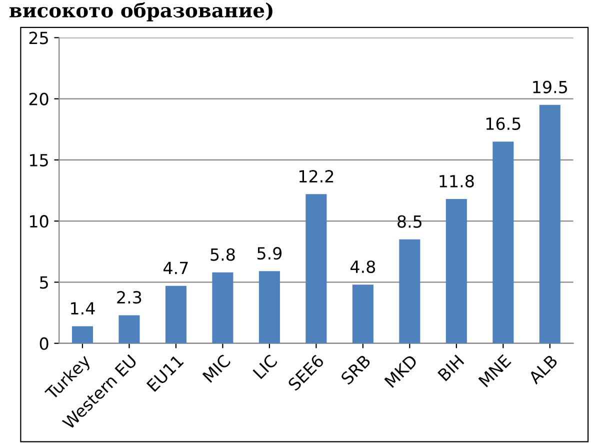 This screenshot has height=443, width=591. Describe the element at coordinates (451, 368) in the screenshot. I see `x-tick-label: BIH` at that location.